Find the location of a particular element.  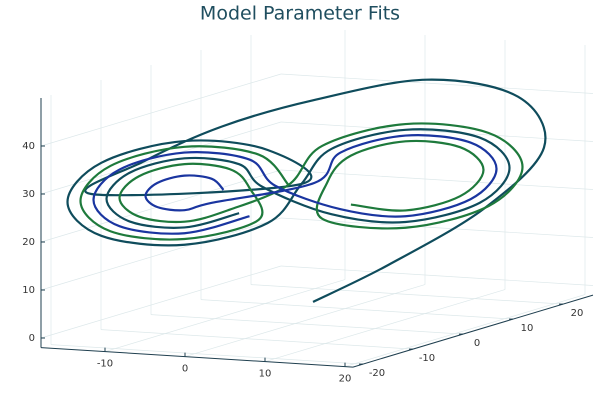

x-tick-label: 0 is located at coordinates (185, 369).